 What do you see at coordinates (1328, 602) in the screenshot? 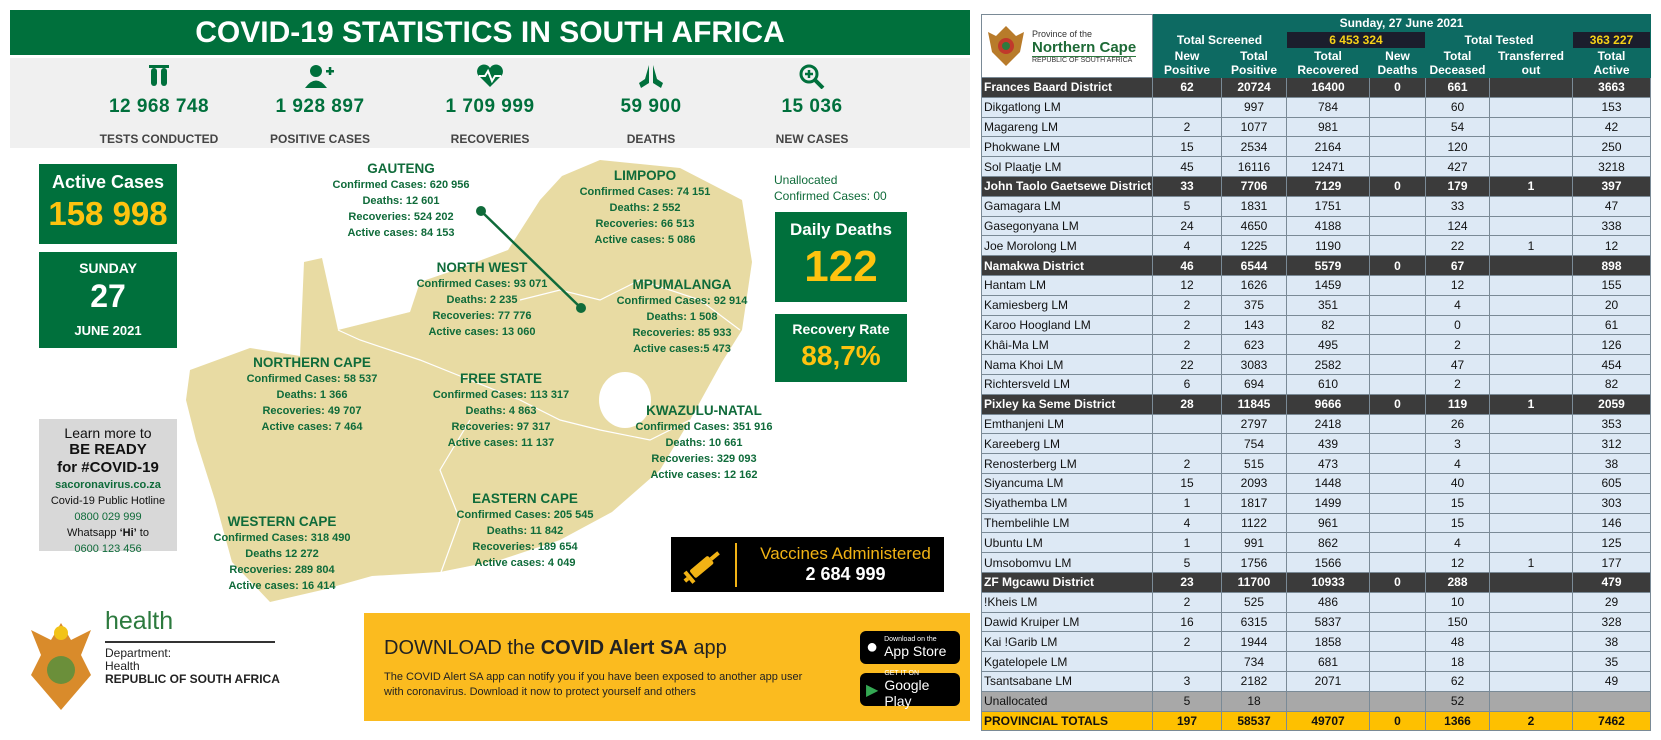
I see `cell-total-recovered: 486` at bounding box center [1328, 602].